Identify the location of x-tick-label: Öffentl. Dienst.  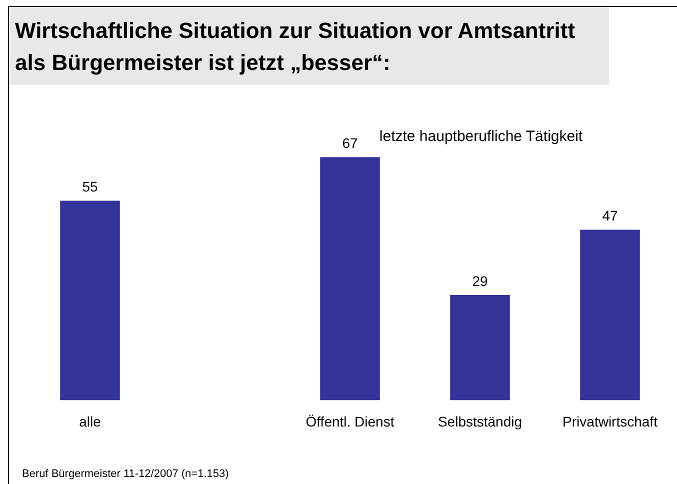
(350, 421).